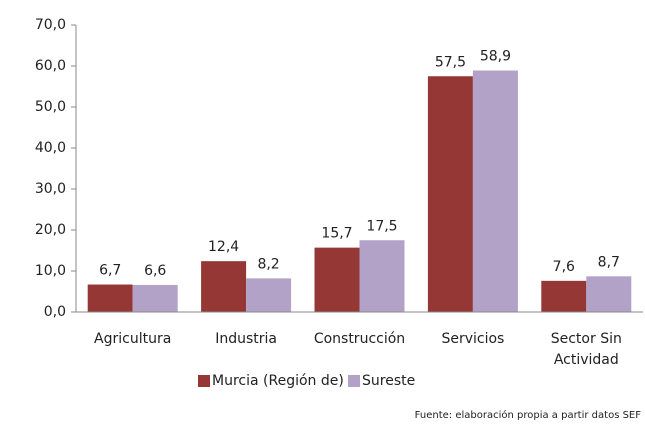 This screenshot has height=429, width=645. Describe the element at coordinates (450, 62) in the screenshot. I see `data-label: 57,5` at that location.